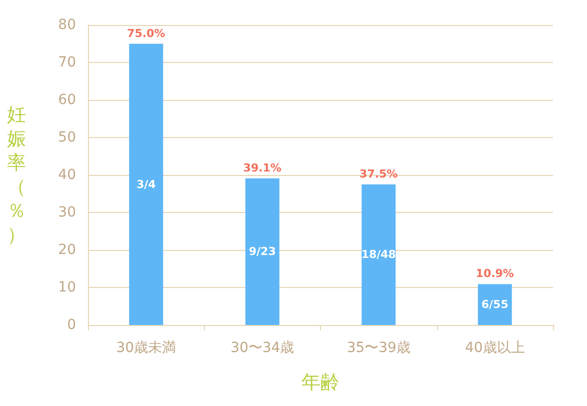 The image size is (587, 406). I want to click on y-tick-label: 20, so click(67, 250).